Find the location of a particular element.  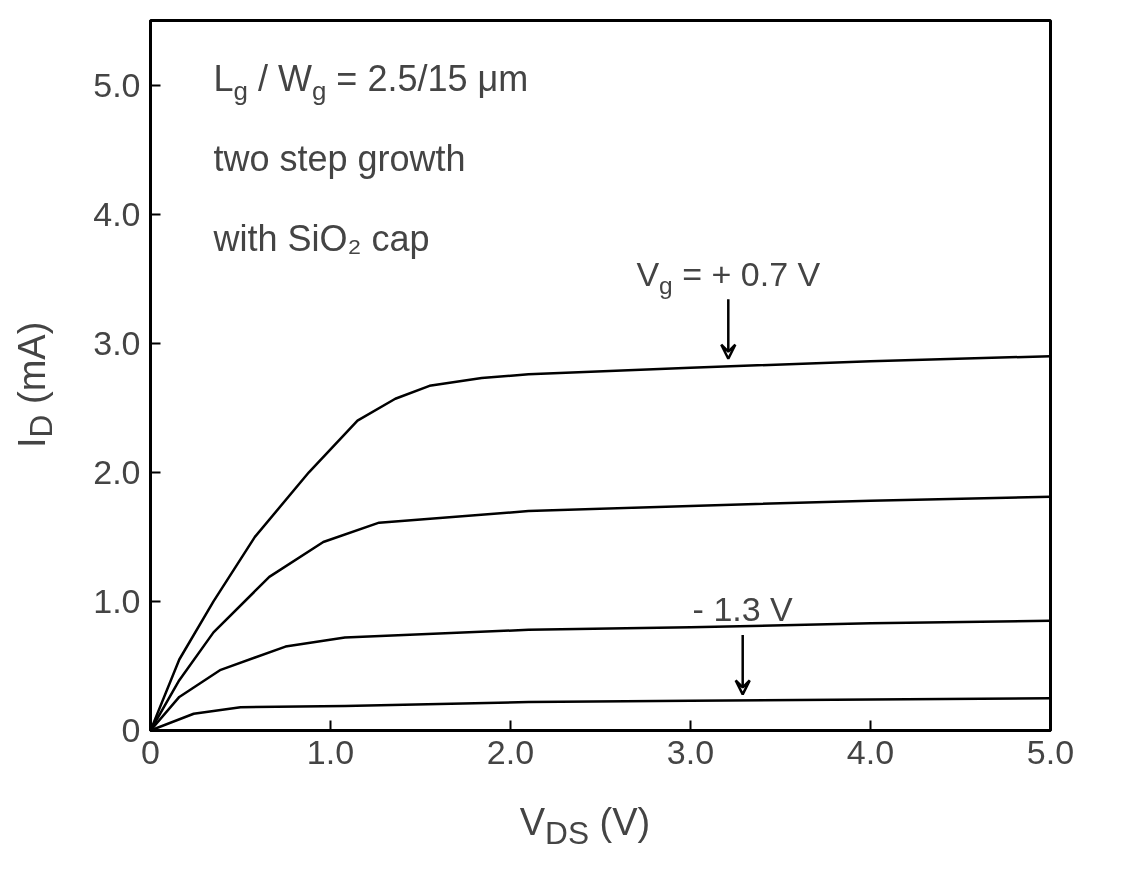

y-tick-label: 5.0 is located at coordinates (117, 84).